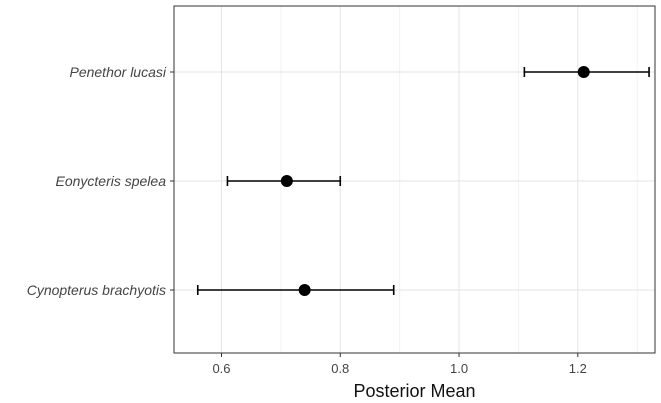  What do you see at coordinates (117, 72) in the screenshot?
I see `category-label: Penethor lucasi` at bounding box center [117, 72].